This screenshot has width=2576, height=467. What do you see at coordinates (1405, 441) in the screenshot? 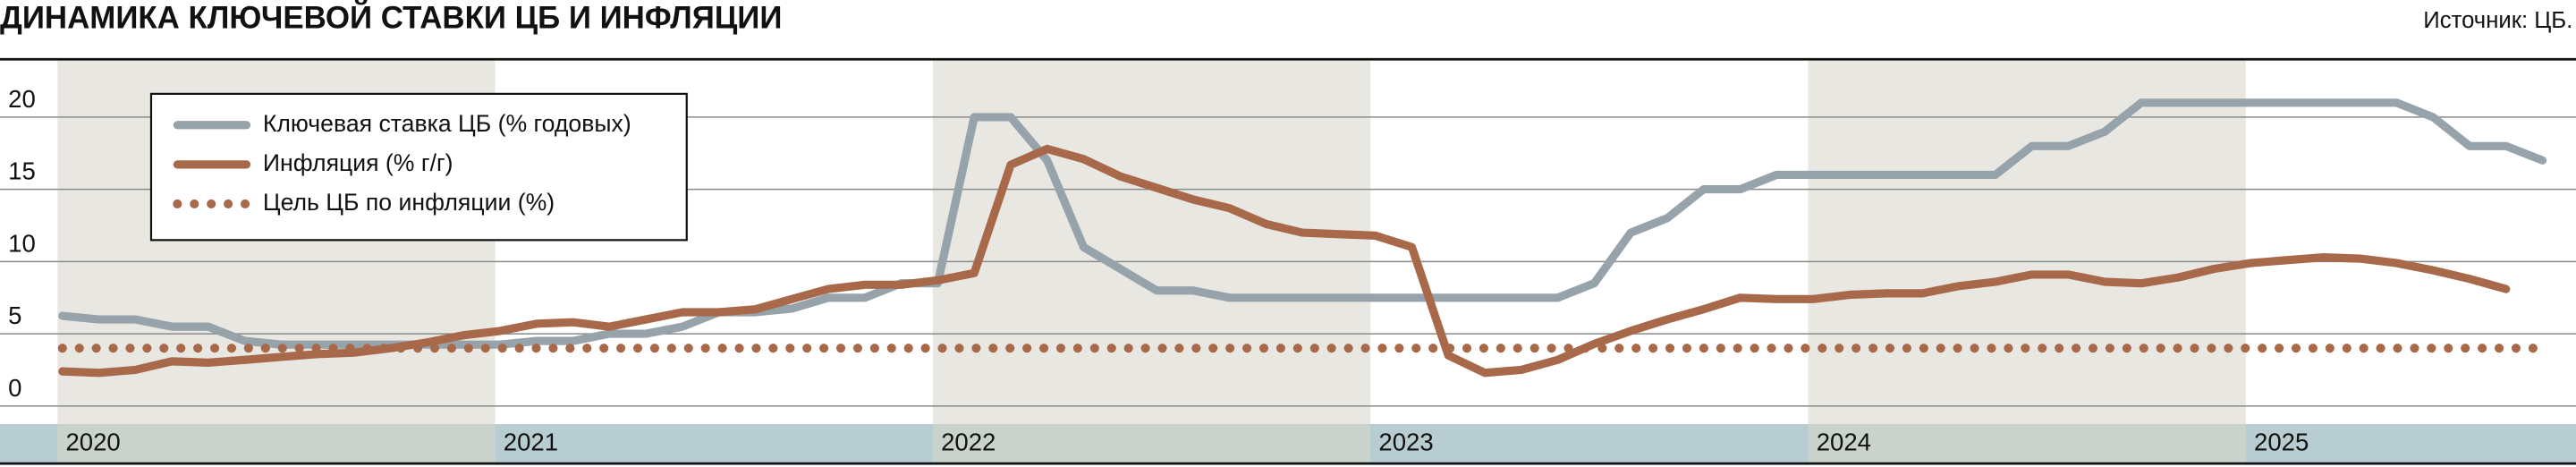
I see `x-tick-label: 2023` at bounding box center [1405, 441].